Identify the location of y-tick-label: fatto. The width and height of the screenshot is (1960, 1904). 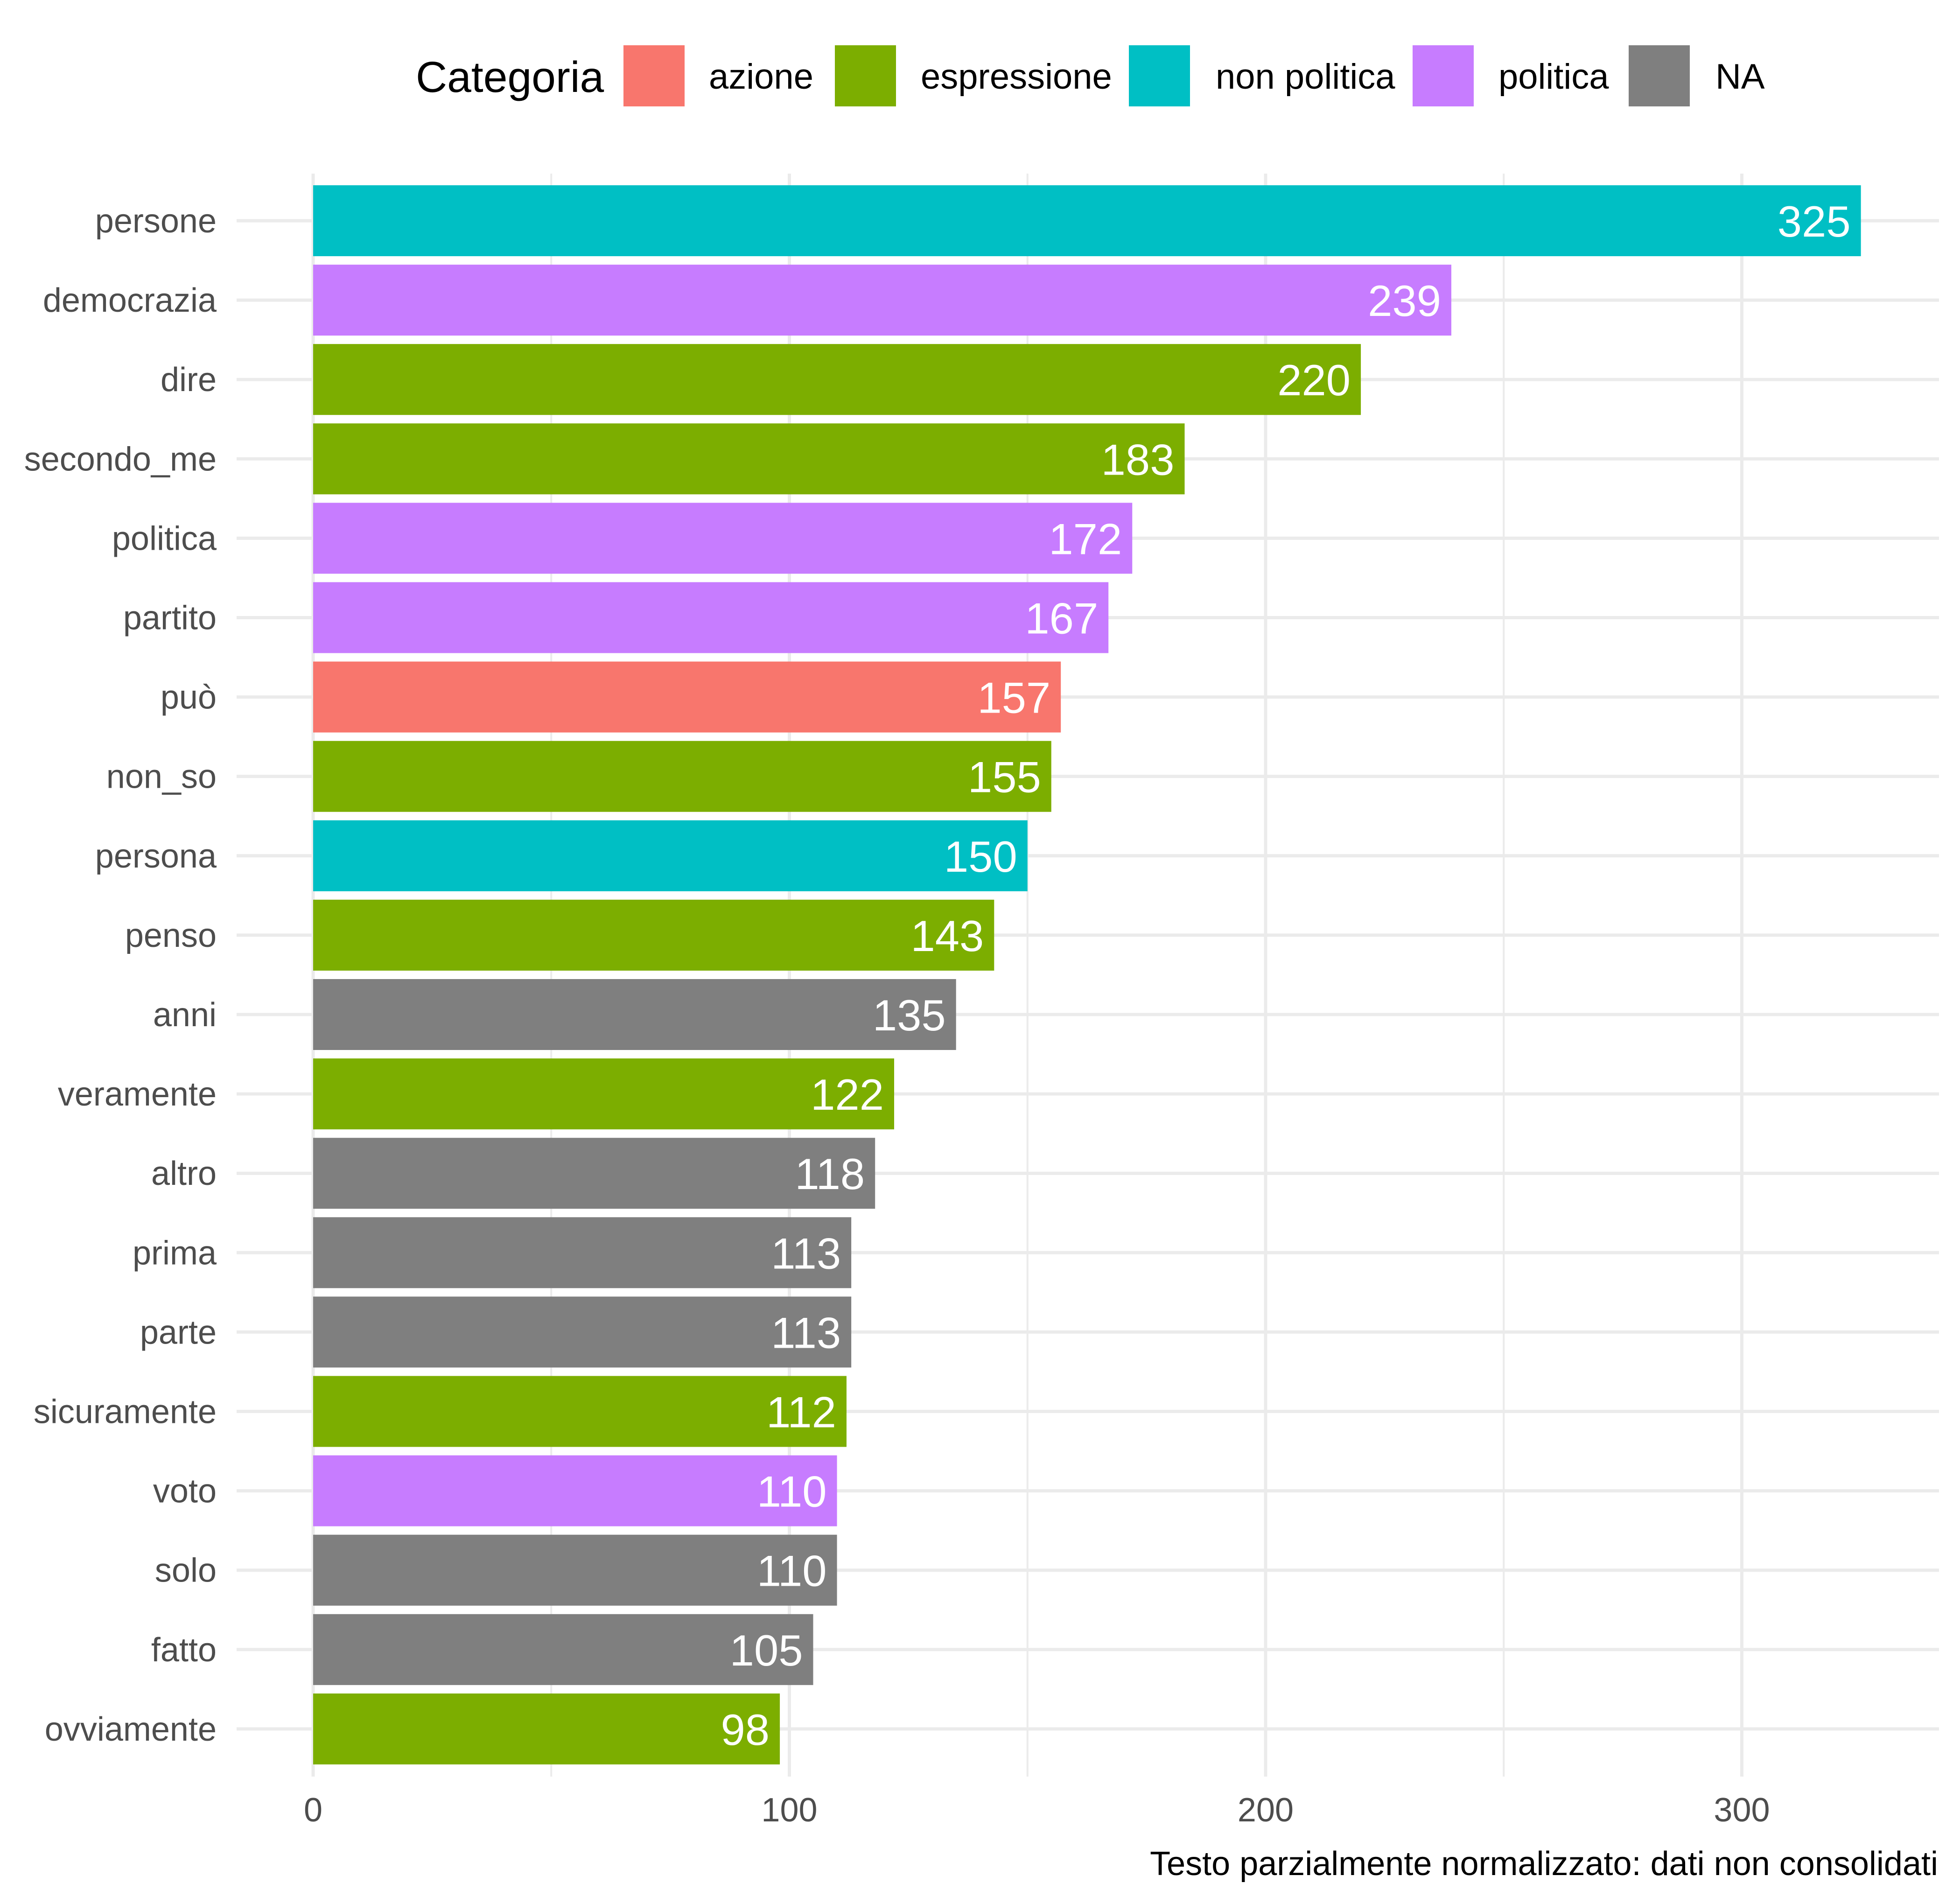
(184, 1650).